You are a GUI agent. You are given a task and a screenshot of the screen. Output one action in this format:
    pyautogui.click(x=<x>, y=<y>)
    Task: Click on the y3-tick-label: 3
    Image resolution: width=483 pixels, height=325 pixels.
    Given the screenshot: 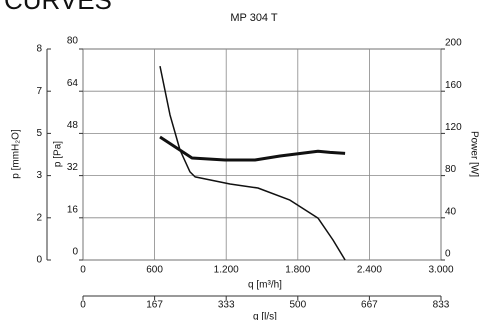 What is the action you would take?
    pyautogui.click(x=39, y=175)
    